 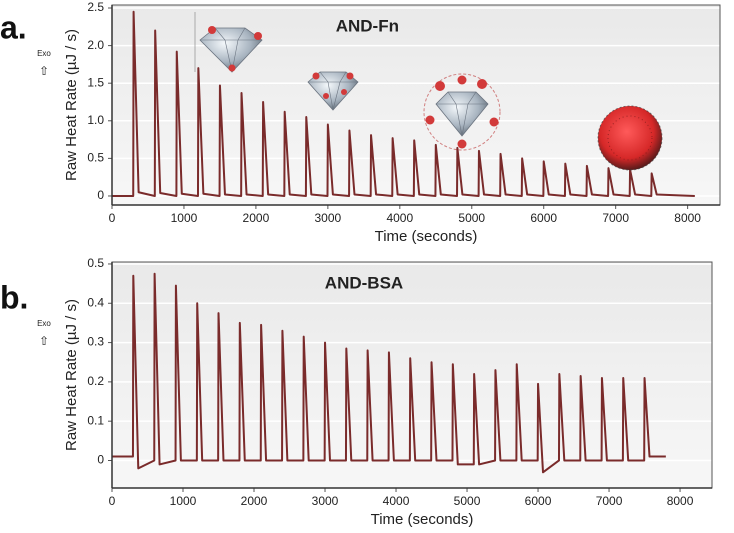 What do you see at coordinates (95, 45) in the screenshot?
I see `y-tick-label: 2.0` at bounding box center [95, 45].